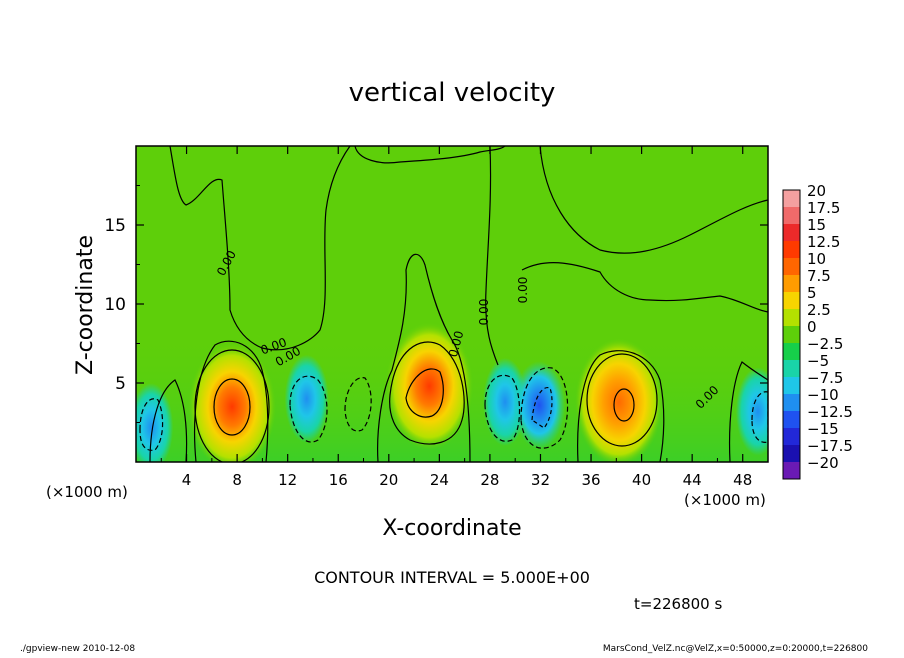 The image size is (904, 658). What do you see at coordinates (692, 480) in the screenshot?
I see `x-tick-label: 44` at bounding box center [692, 480].